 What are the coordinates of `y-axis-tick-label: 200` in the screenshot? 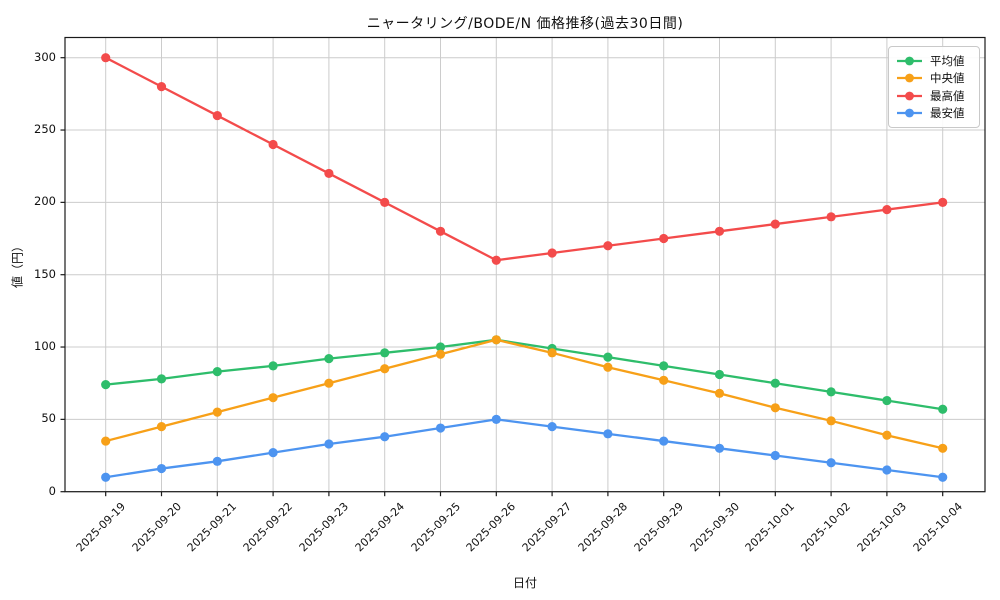 It's located at (45, 201).